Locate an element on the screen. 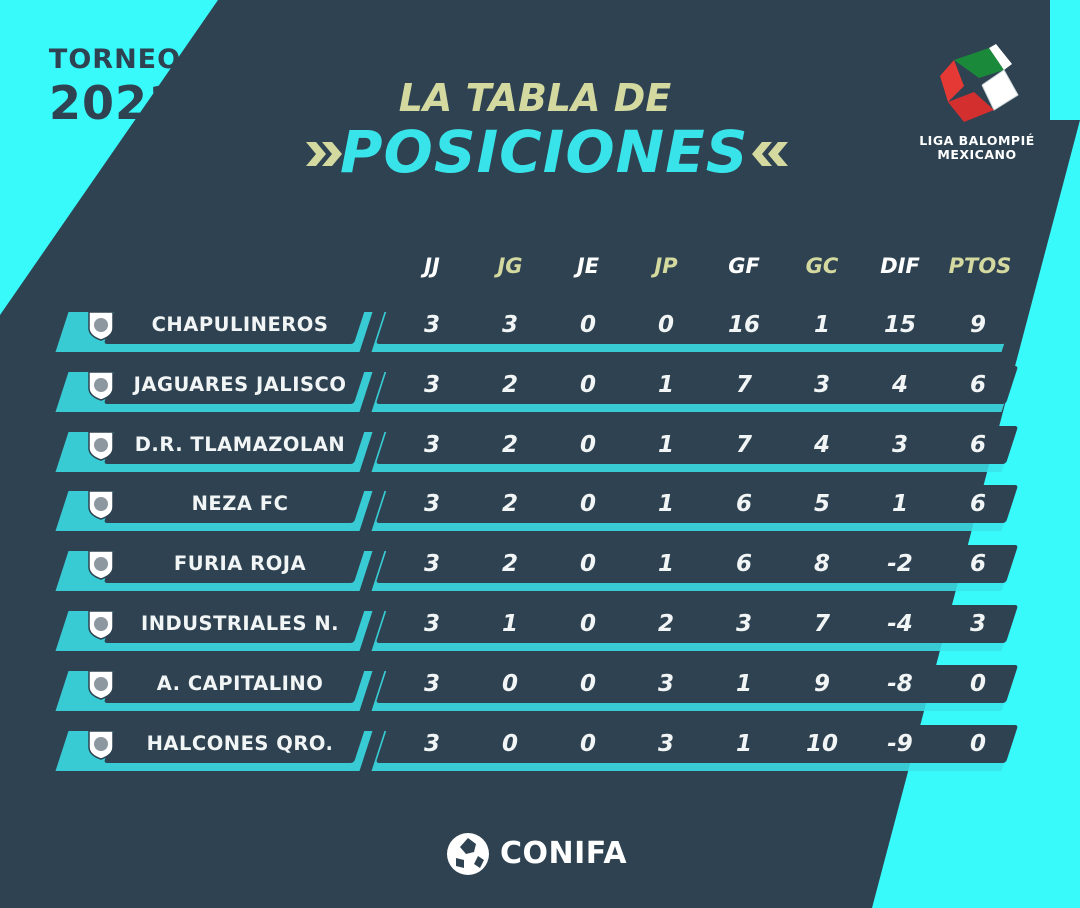 This screenshot has width=1080, height=908. col-header-dif: DIF is located at coordinates (900, 266).